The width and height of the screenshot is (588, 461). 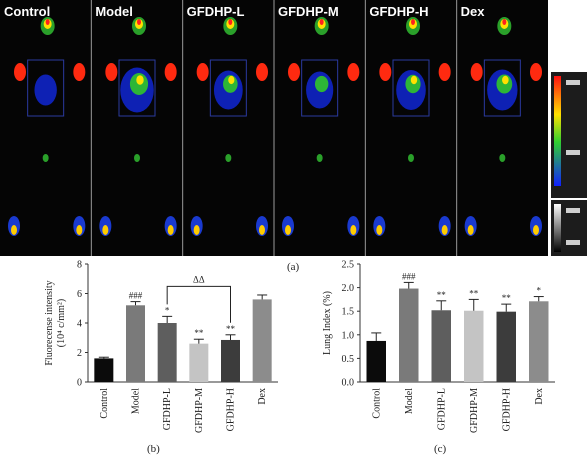 What do you see at coordinates (407, 128) in the screenshot?
I see `imaging-lane-gfdhp-h: GFDHP-H` at bounding box center [407, 128].